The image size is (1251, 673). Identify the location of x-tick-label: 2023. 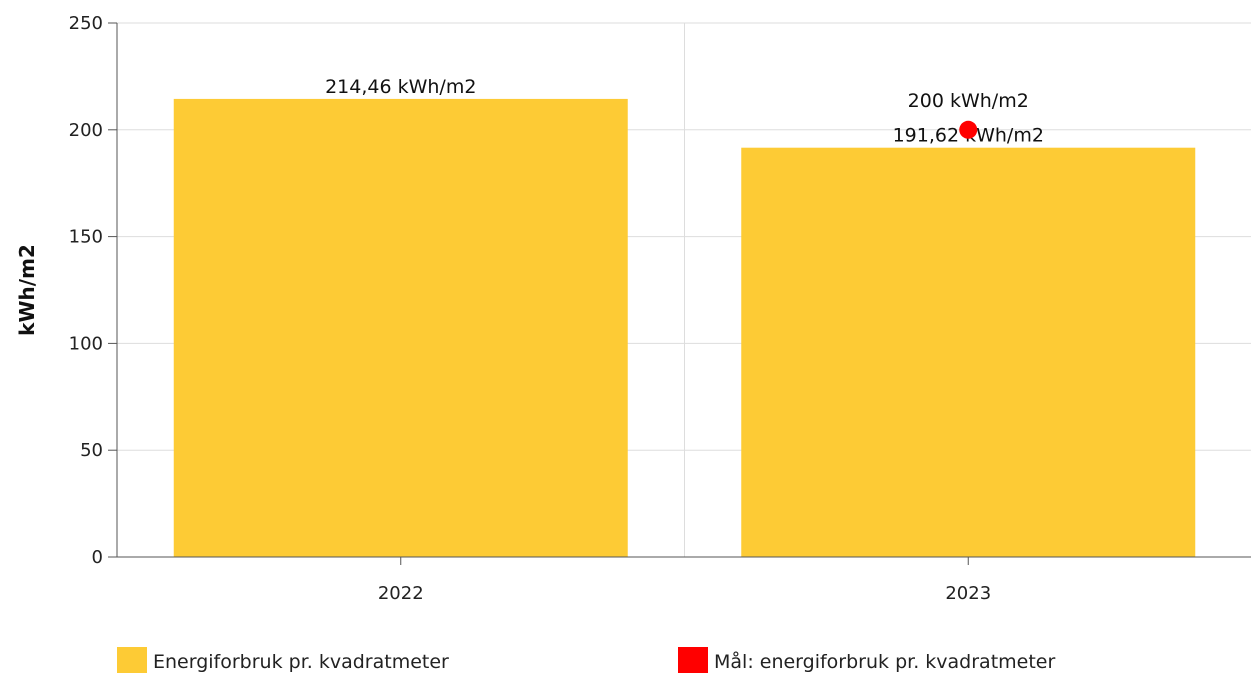
(968, 593).